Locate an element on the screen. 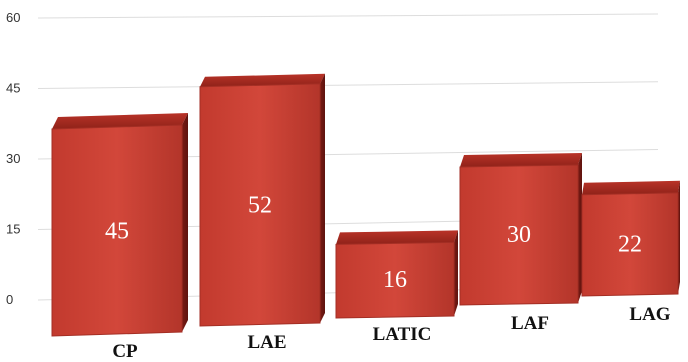  y-axis: 0 15 30 45 60 is located at coordinates (13, 158).